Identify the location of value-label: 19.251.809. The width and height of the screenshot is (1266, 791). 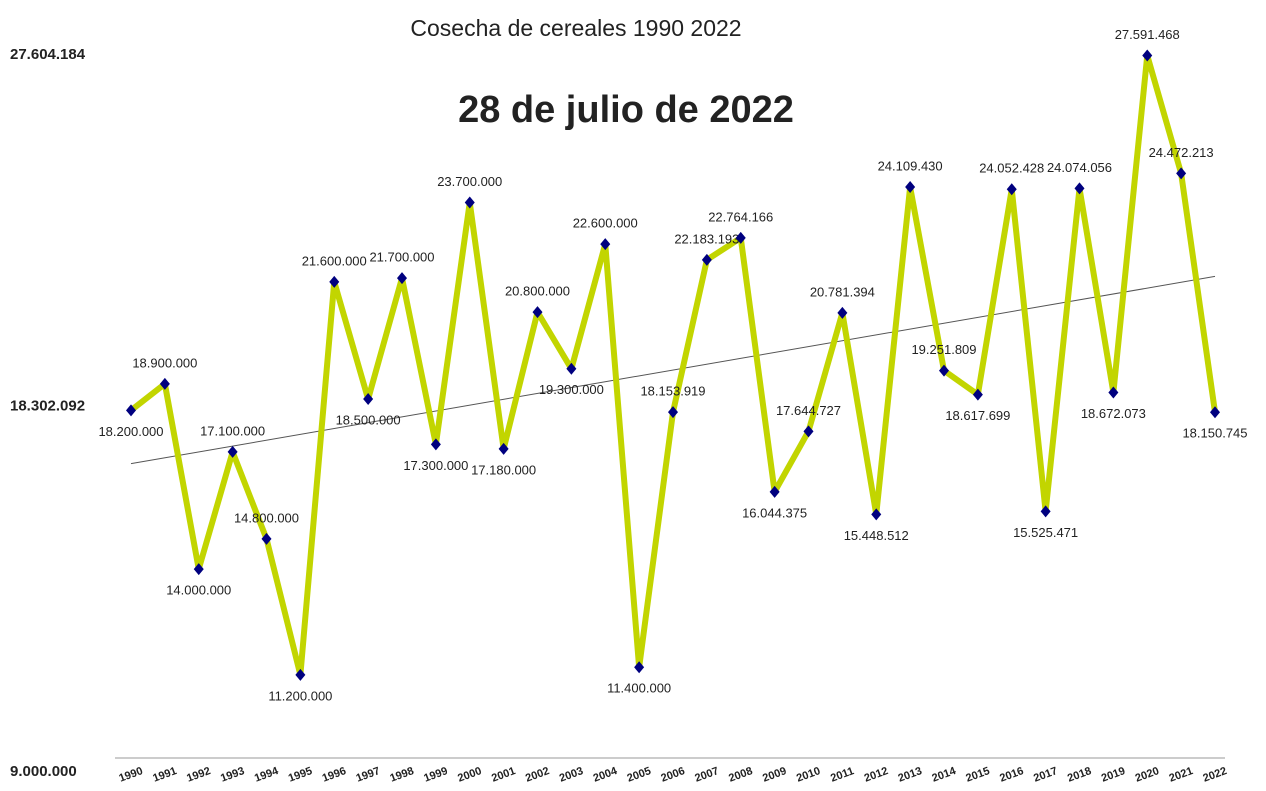
(943, 349).